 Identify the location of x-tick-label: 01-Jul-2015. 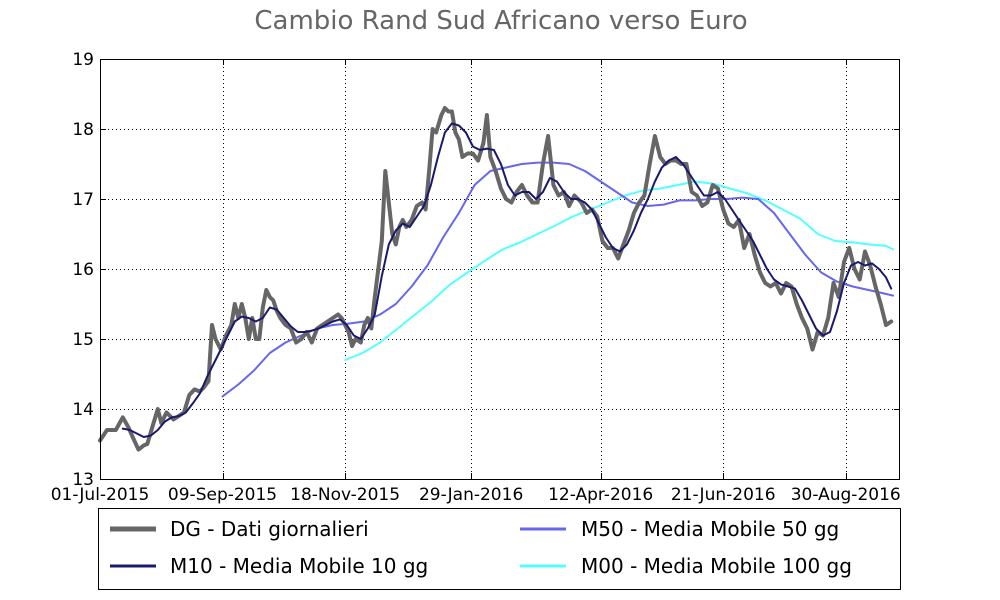
(100, 495).